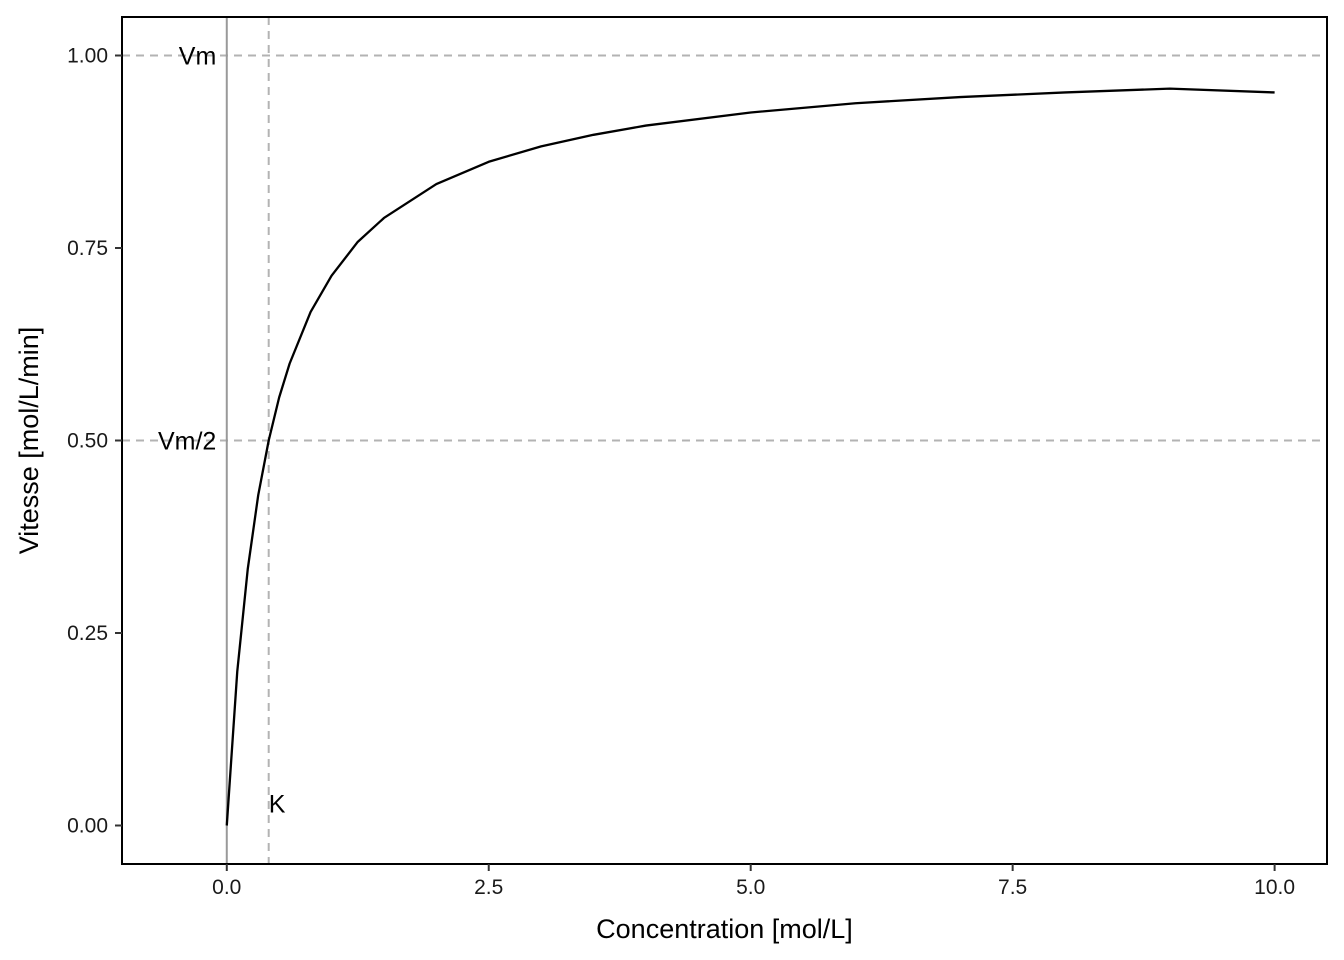 This screenshot has height=960, width=1344. Describe the element at coordinates (187, 442) in the screenshot. I see `reference-label-1: Vm/2` at that location.